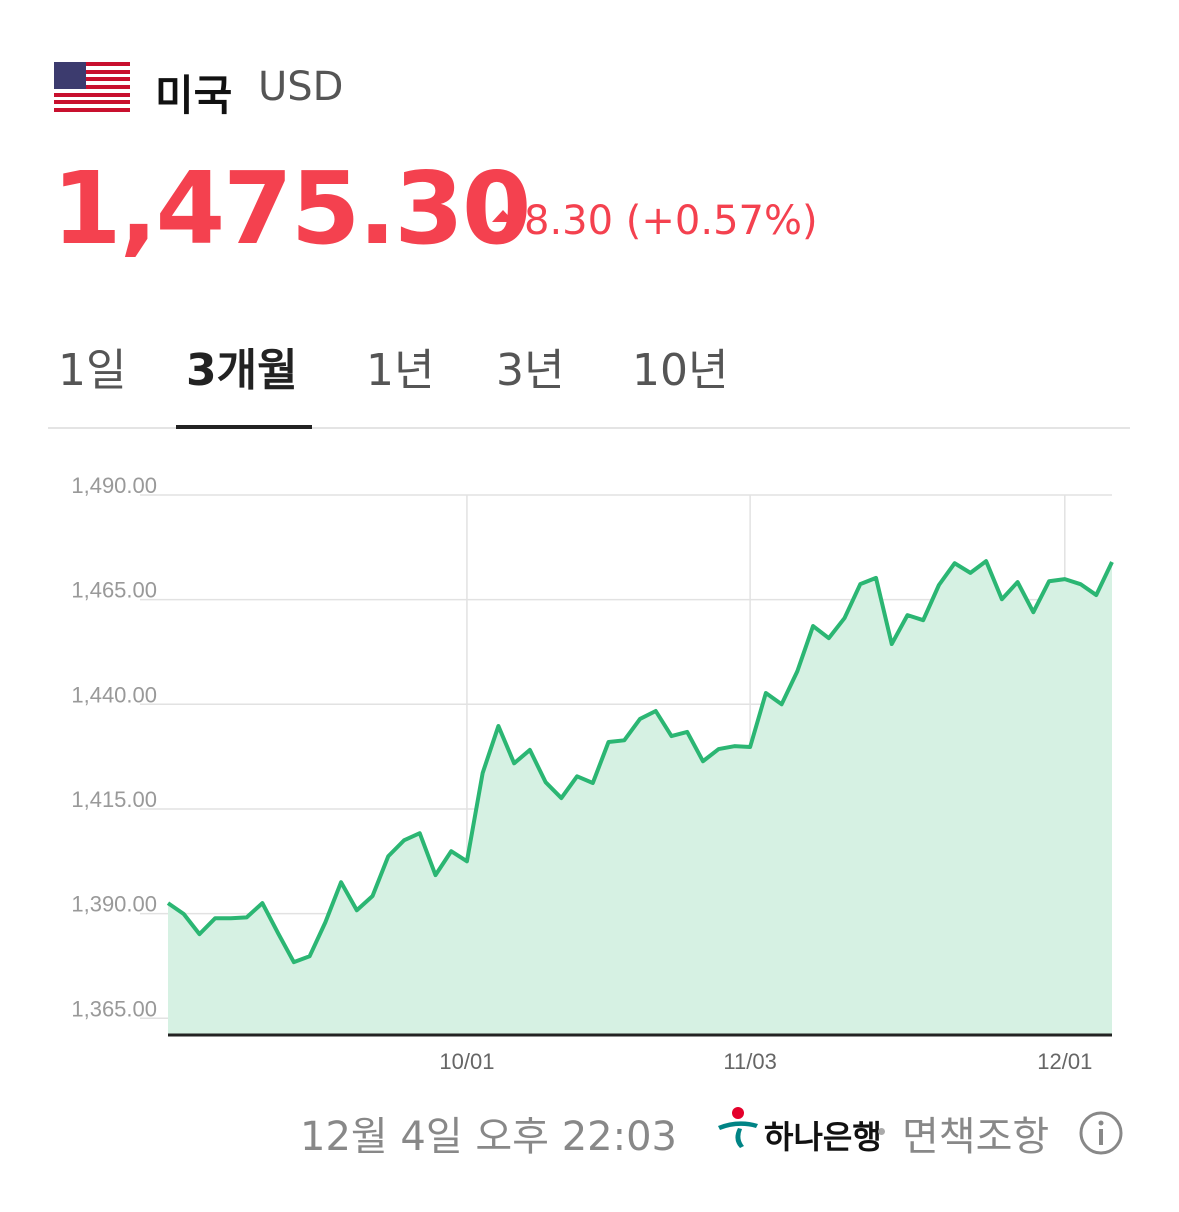  I want to click on tab: 1일, so click(92, 370).